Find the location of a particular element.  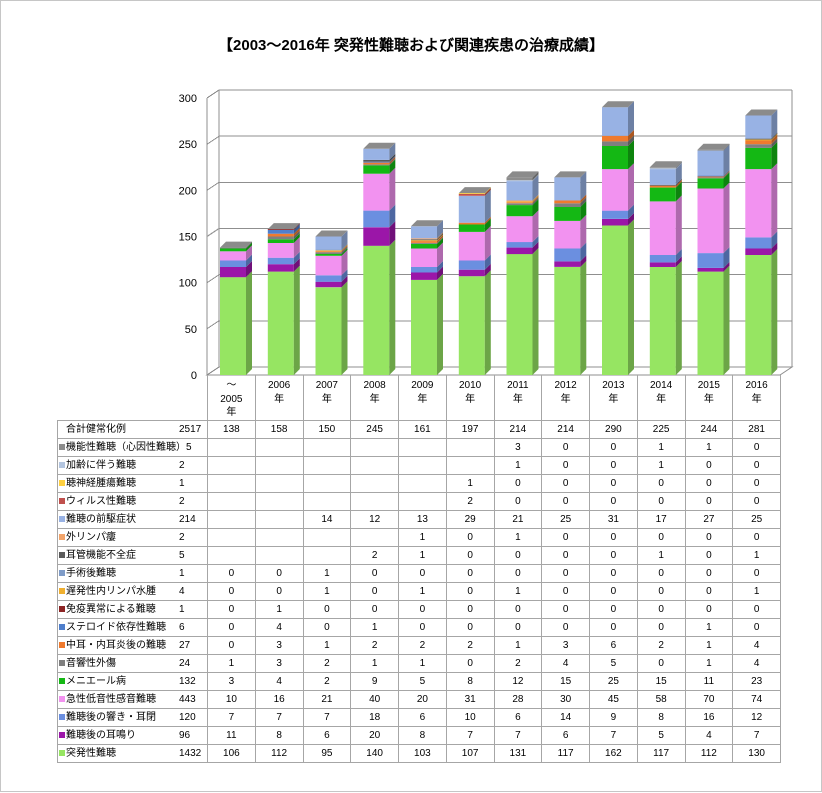

data-table-cell: 21 is located at coordinates (518, 519).